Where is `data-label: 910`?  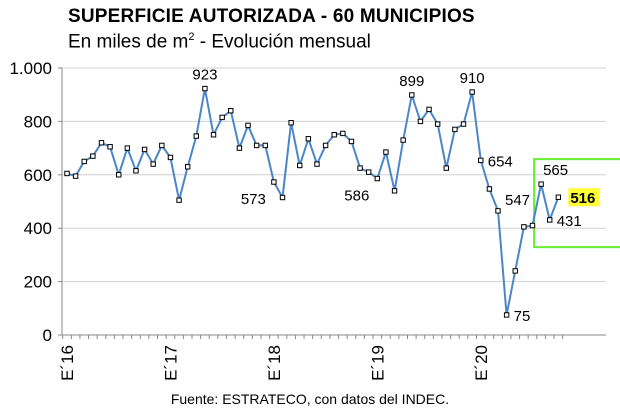
data-label: 910 is located at coordinates (472, 78).